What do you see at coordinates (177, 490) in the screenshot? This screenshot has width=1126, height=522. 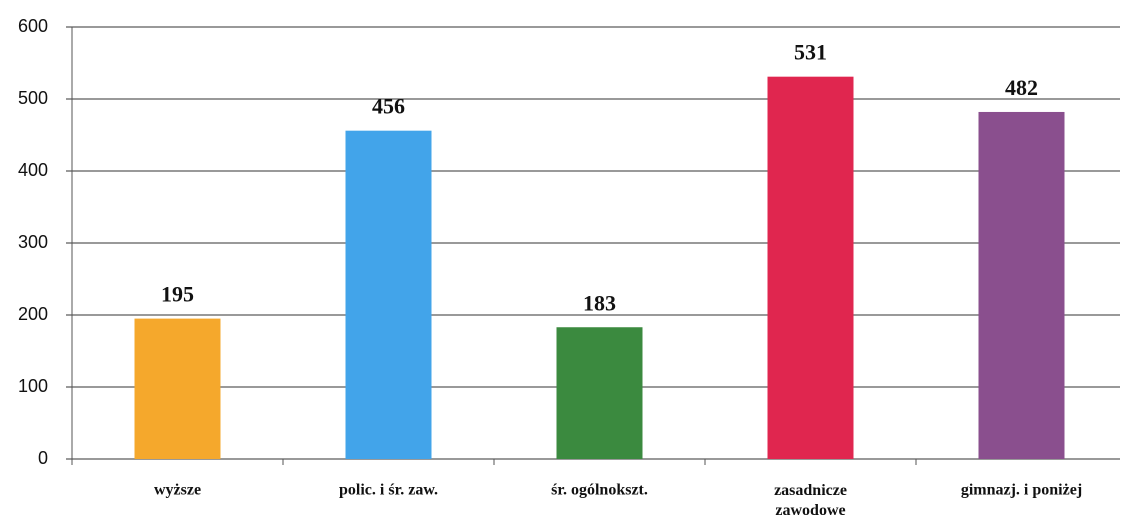 I see `x-tick-label: wyższe` at bounding box center [177, 490].